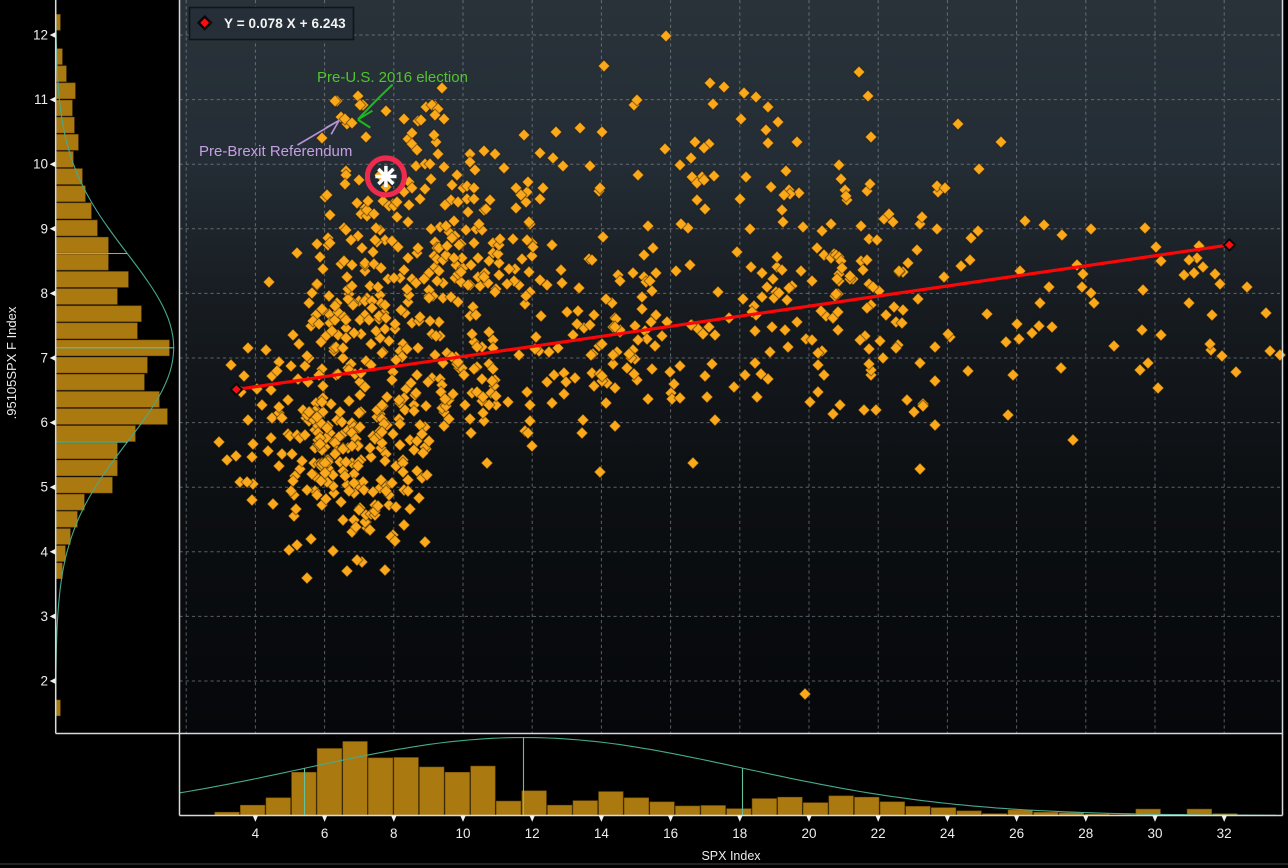  What do you see at coordinates (602, 833) in the screenshot?
I see `svg-text: 14` at bounding box center [602, 833].